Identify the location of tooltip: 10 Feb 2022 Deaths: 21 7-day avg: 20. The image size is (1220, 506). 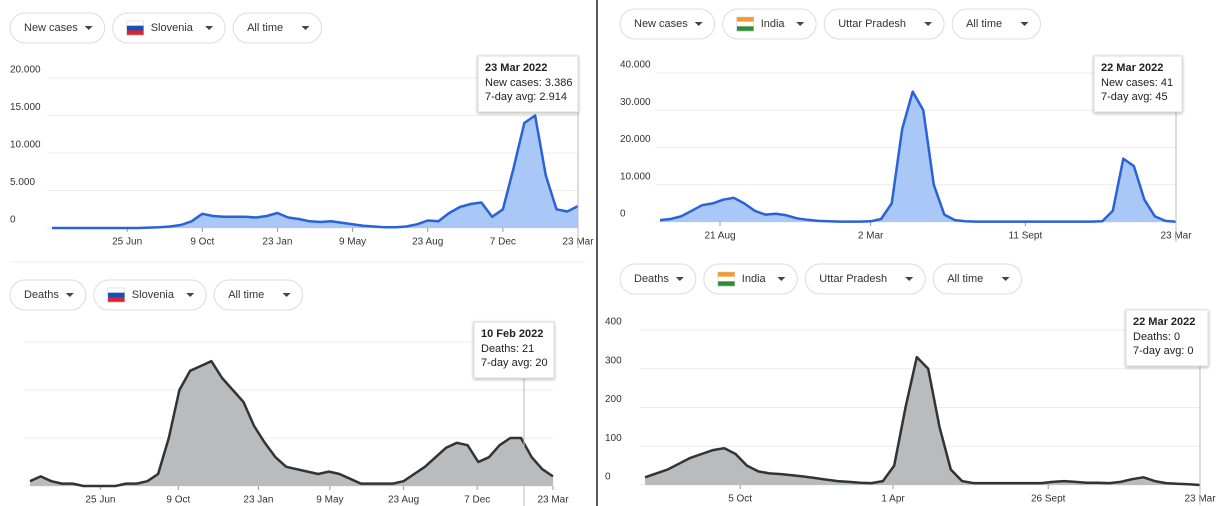
(514, 350).